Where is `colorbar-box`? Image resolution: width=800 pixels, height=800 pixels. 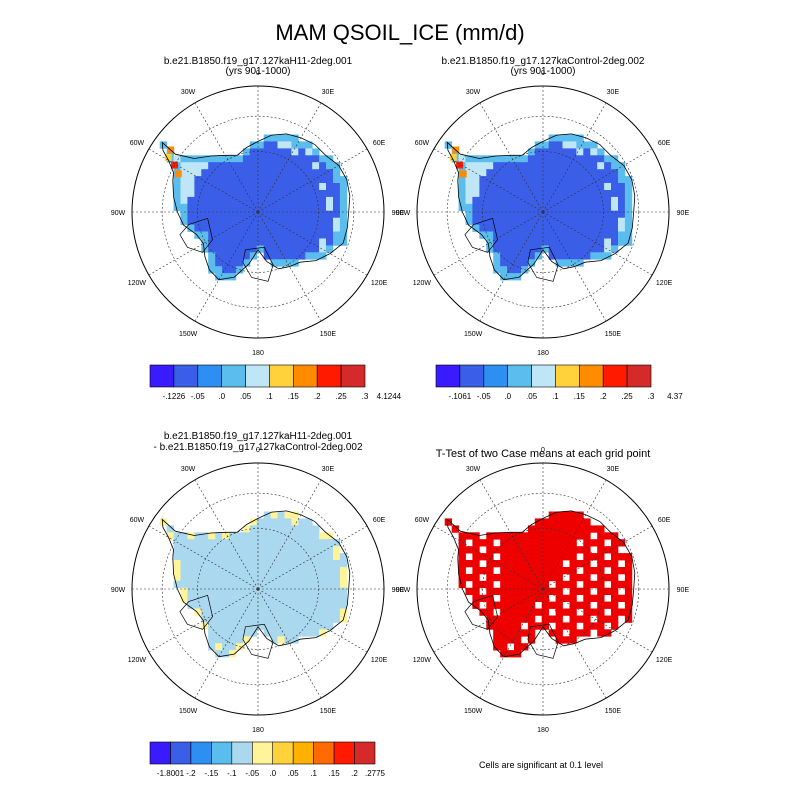
colorbar-box is located at coordinates (222, 753).